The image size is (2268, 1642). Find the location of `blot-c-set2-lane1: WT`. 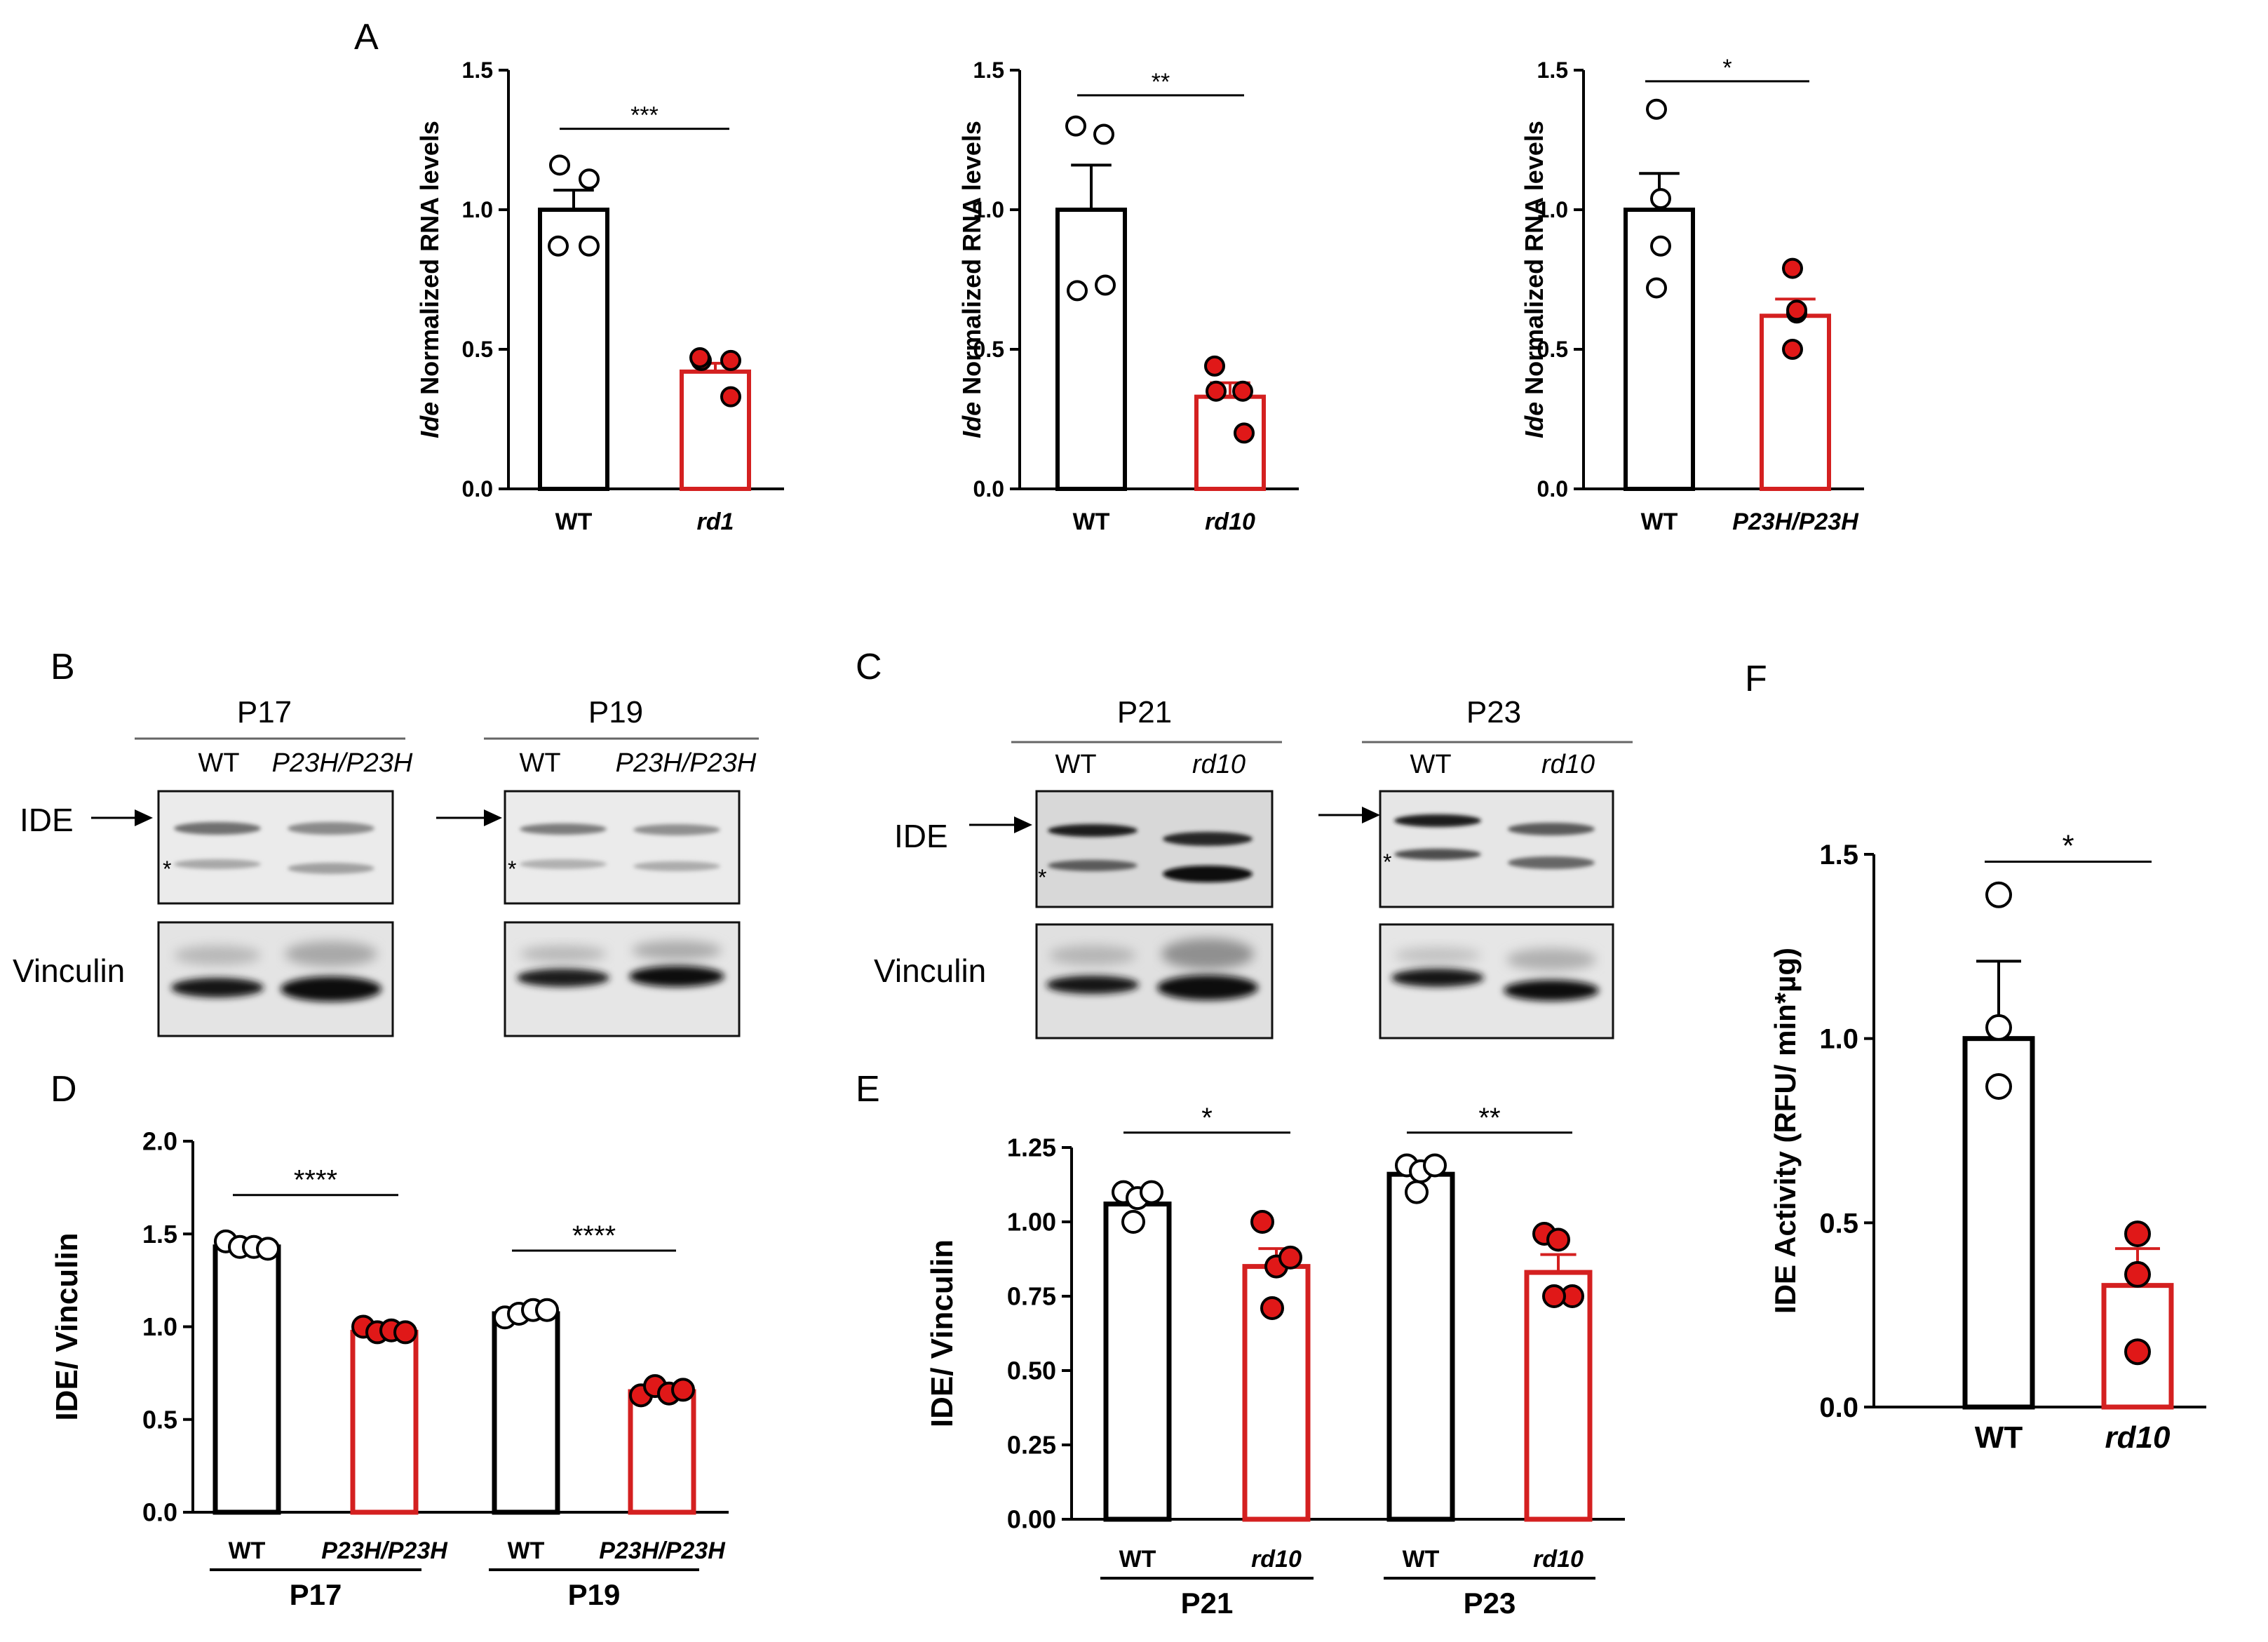

blot-c-set2-lane1: WT is located at coordinates (1430, 764).